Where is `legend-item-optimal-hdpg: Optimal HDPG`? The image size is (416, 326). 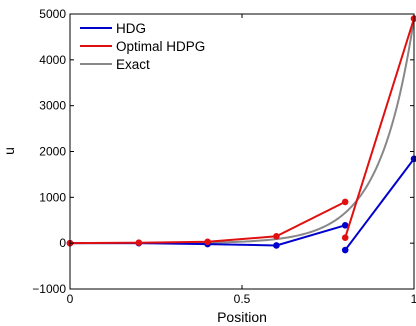
legend-item-optimal-hdpg: Optimal HDPG is located at coordinates (142, 46).